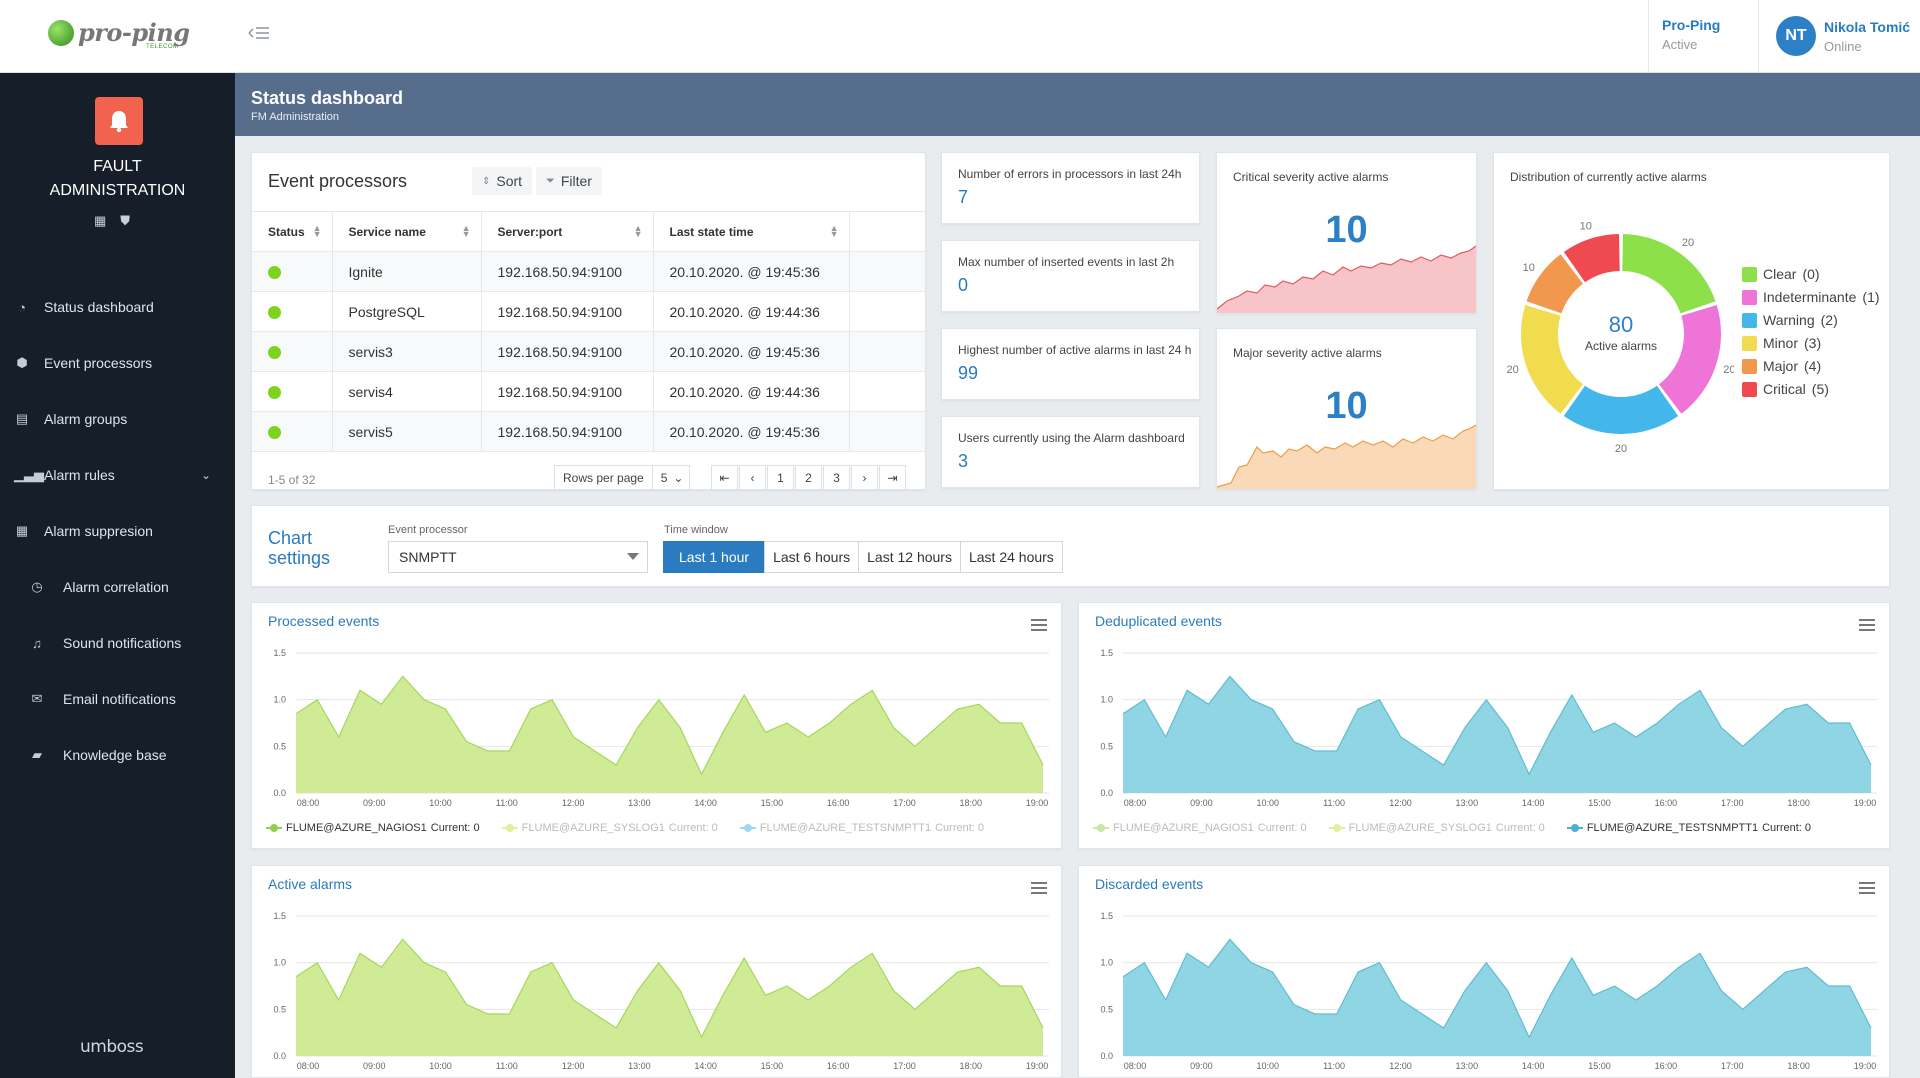  Describe the element at coordinates (1781, 274) in the screenshot. I see `legend-item-clear: Clear (0)` at that location.